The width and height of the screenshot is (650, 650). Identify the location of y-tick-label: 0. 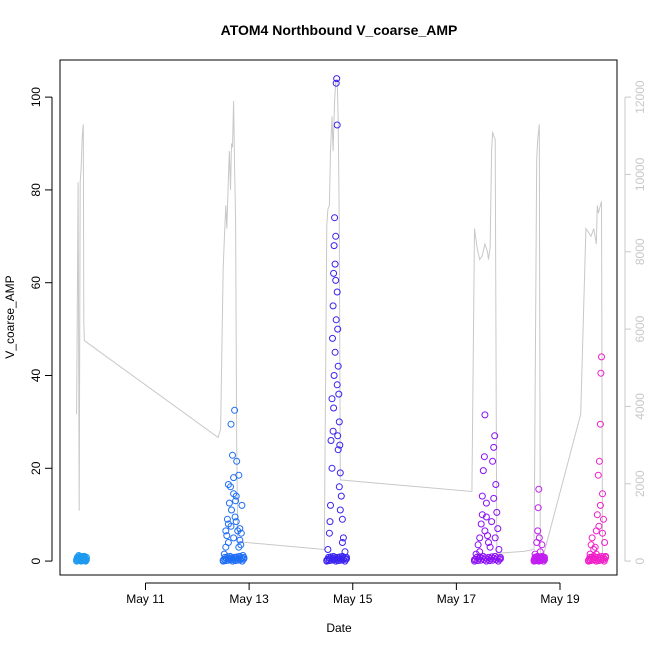
(36, 560).